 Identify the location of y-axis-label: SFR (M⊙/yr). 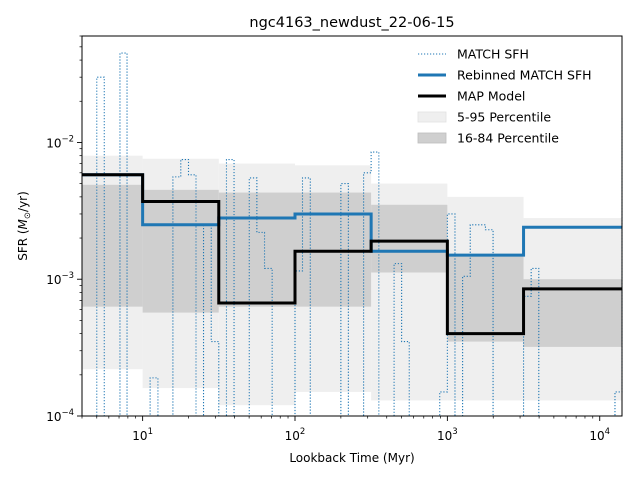
(24, 226).